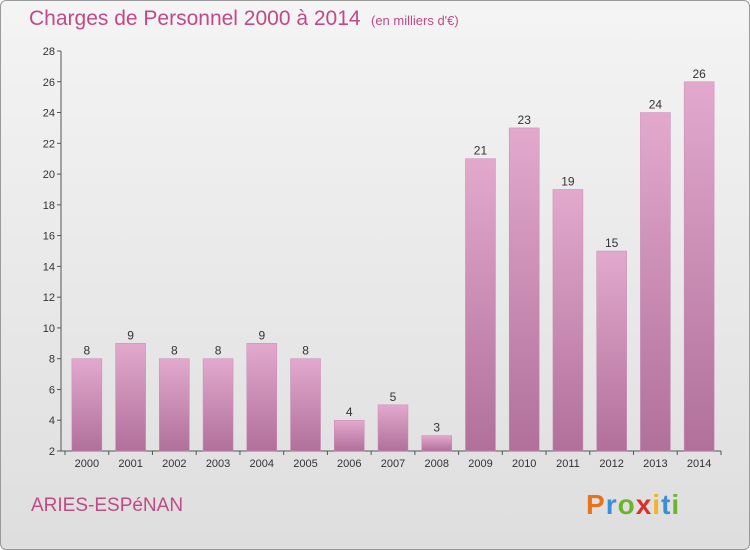 The height and width of the screenshot is (550, 750). Describe the element at coordinates (87, 464) in the screenshot. I see `x-tick-label: 2000` at that location.